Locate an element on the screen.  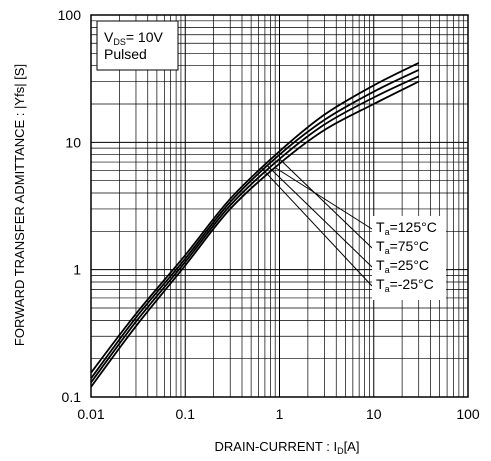
legend: Ta=125°CTa=75°CTa=25°CTa=-25°C is located at coordinates (409, 258).